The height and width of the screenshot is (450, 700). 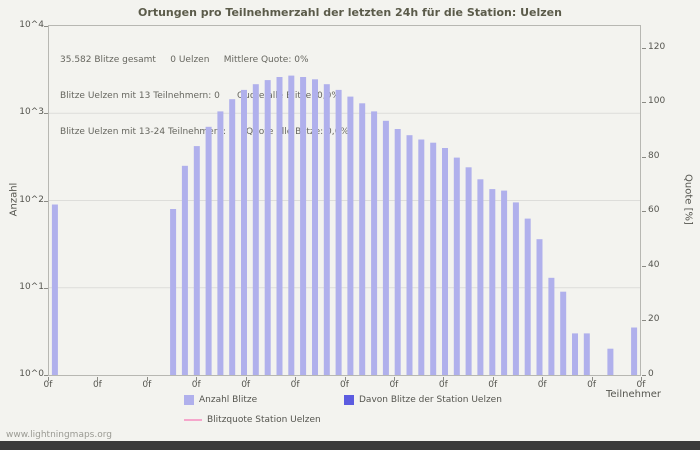 I want to click on legend-item: Anzahl Blitze, so click(x=220, y=400).